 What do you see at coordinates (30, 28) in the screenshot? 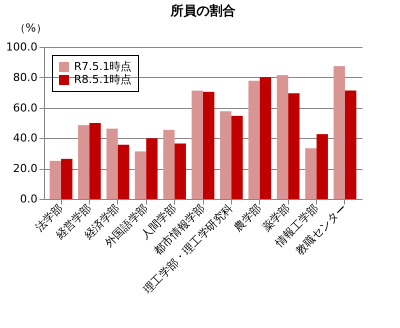
I see `y-axis-title: （%）` at bounding box center [30, 28].